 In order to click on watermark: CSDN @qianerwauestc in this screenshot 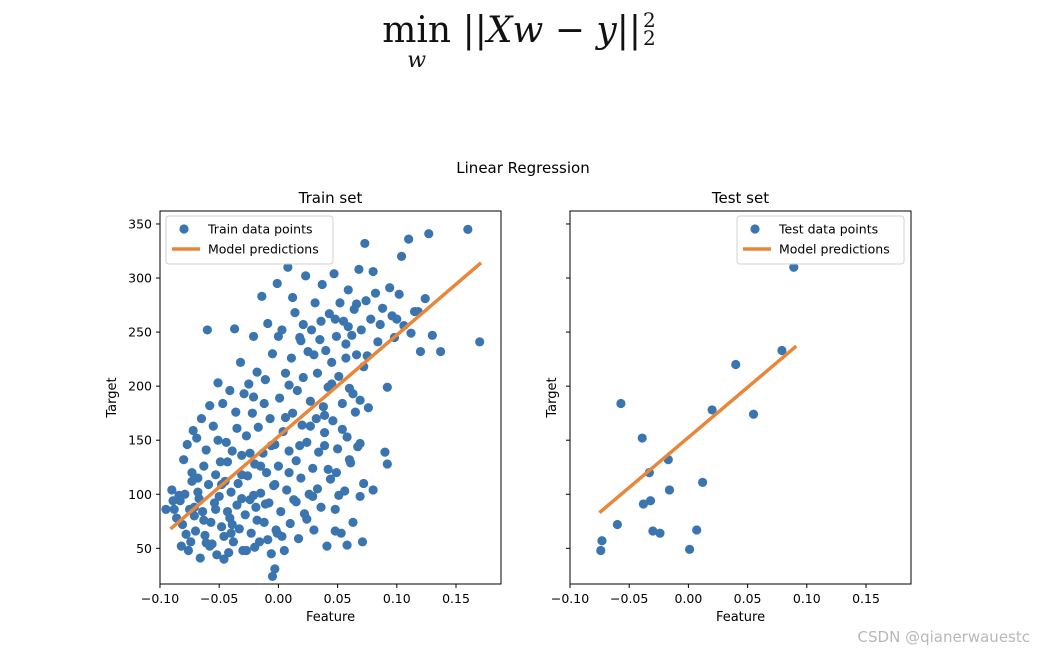, I will do `click(943, 637)`.